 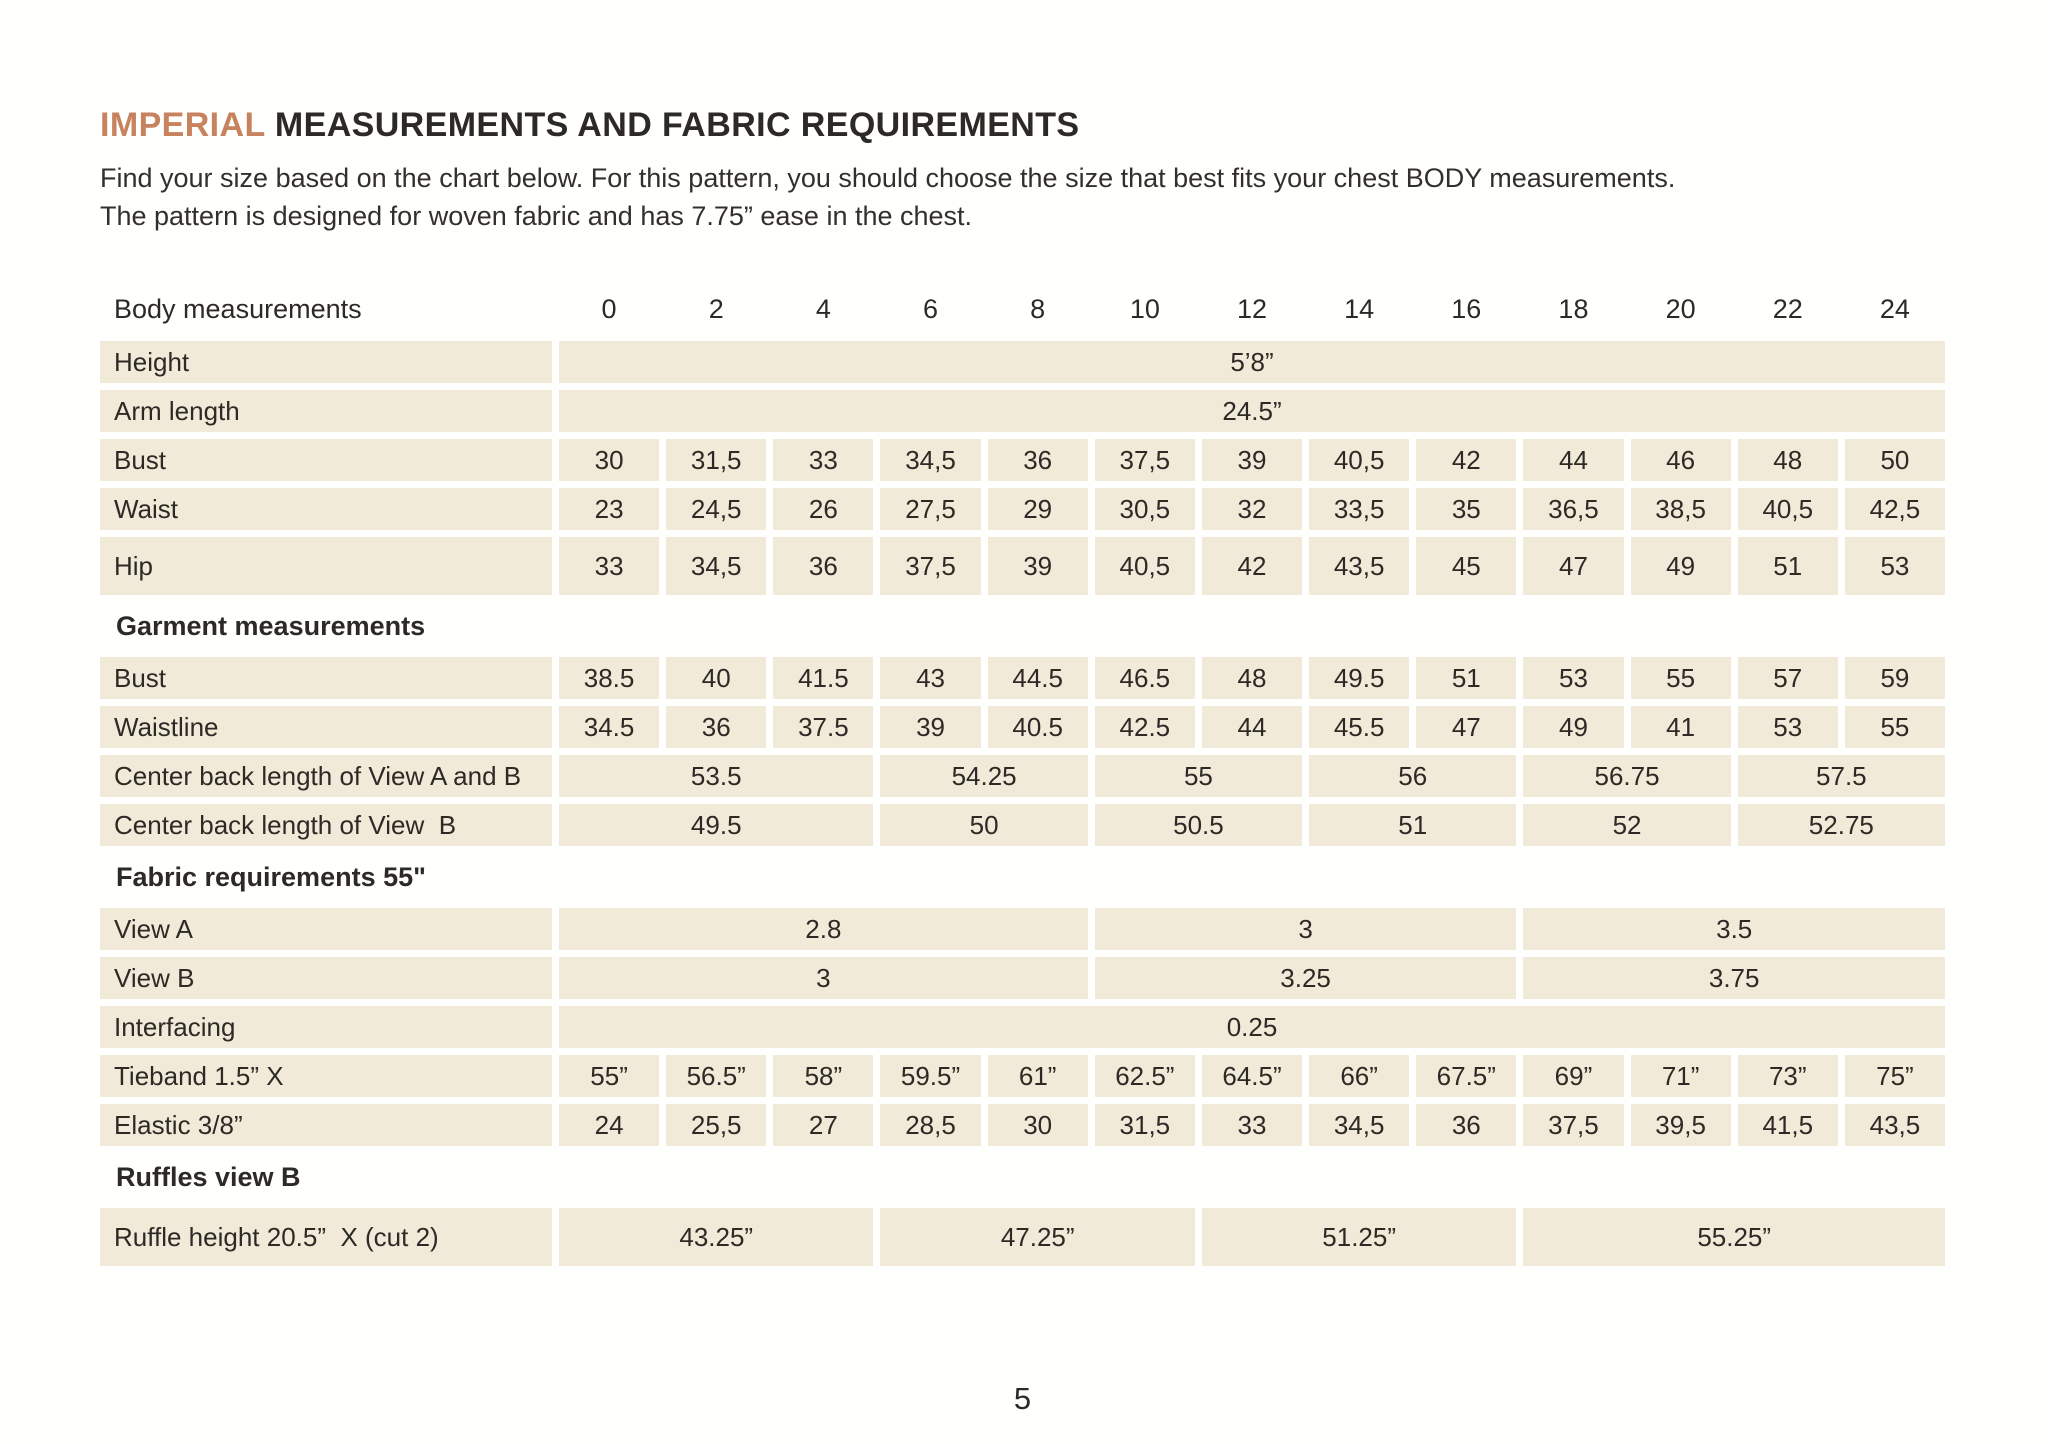 What do you see at coordinates (609, 678) in the screenshot?
I see `value-cell: 38.5` at bounding box center [609, 678].